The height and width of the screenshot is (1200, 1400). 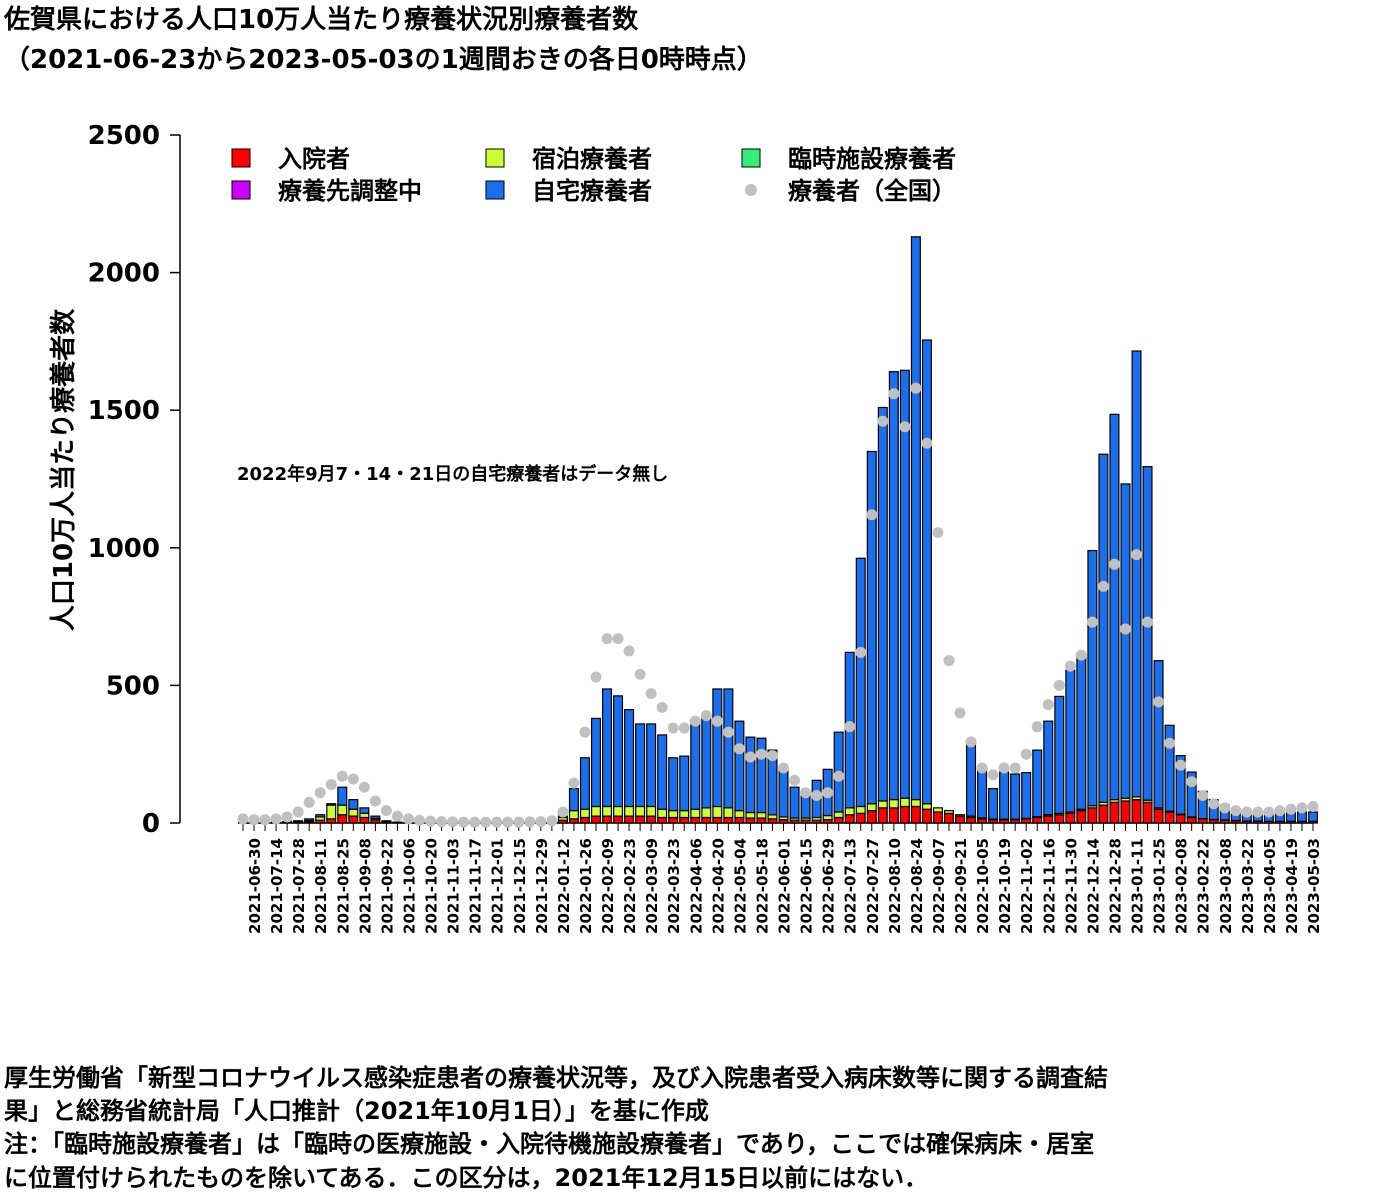 What do you see at coordinates (1027, 886) in the screenshot?
I see `x-tick-label: 2022-11-02` at bounding box center [1027, 886].